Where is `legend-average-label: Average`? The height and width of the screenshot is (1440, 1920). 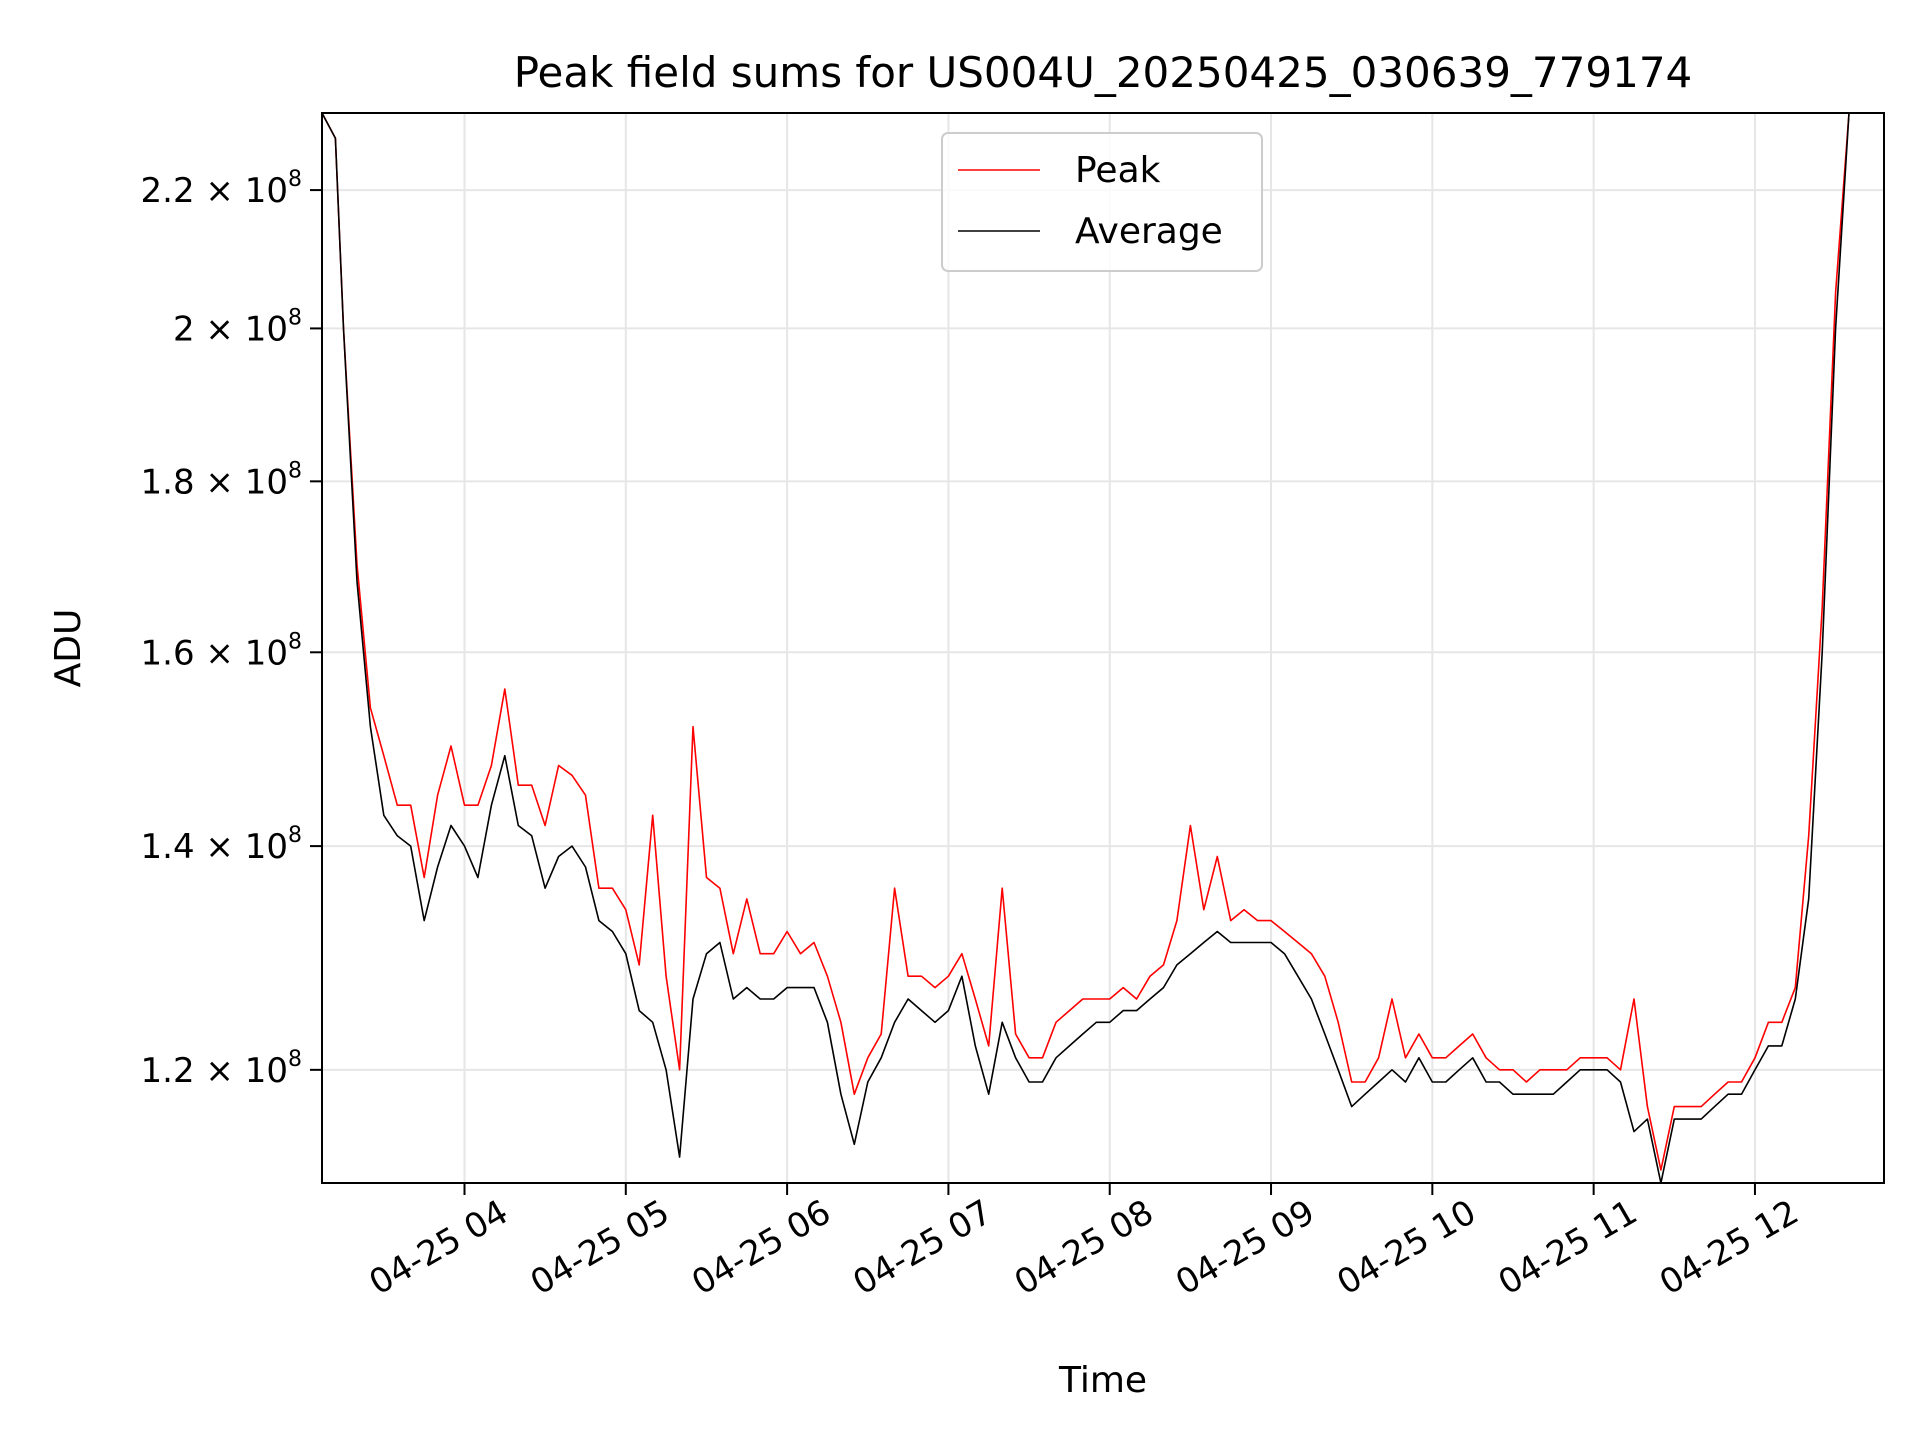
legend-average-label: Average is located at coordinates (1149, 231).